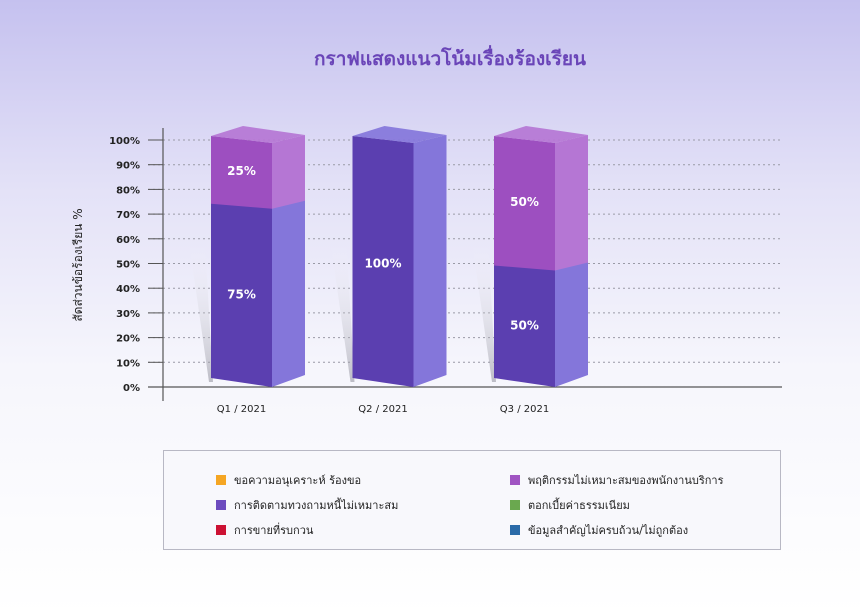 The height and width of the screenshot is (615, 860). I want to click on legend-item: การขายที่รบกวน, so click(264, 530).